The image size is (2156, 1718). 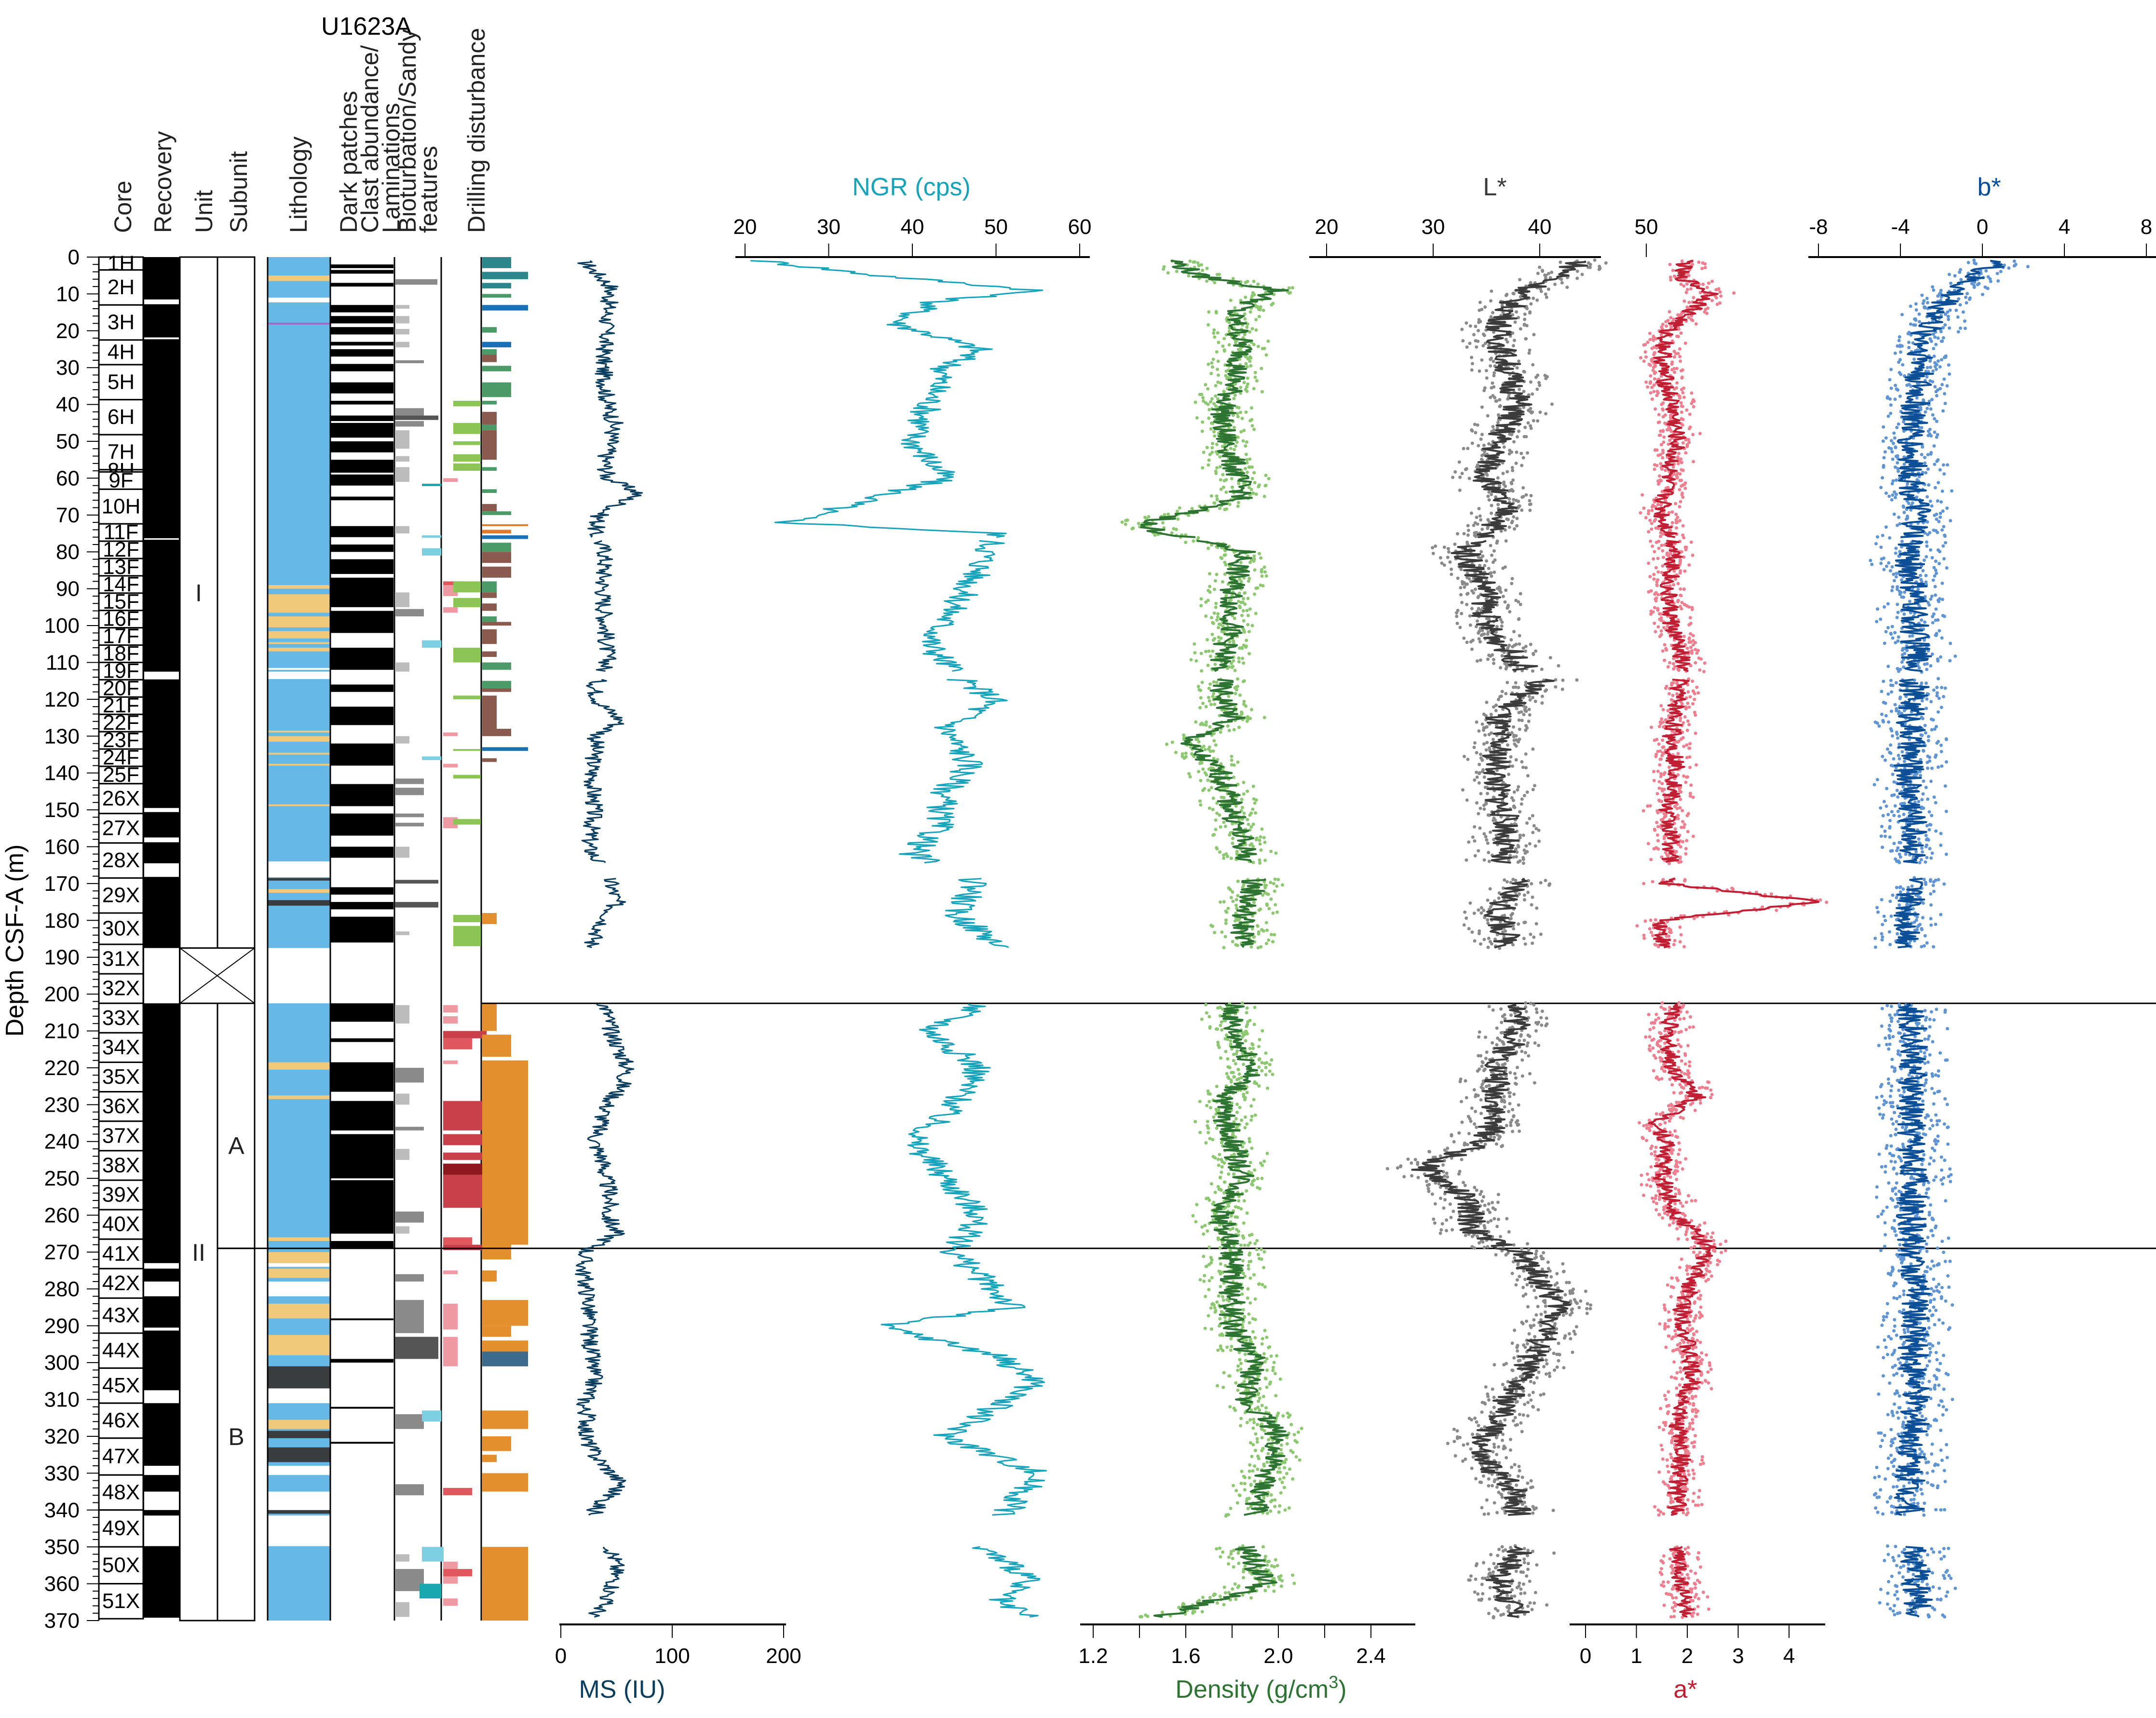 What do you see at coordinates (121, 549) in the screenshot?
I see `core-box` at bounding box center [121, 549].